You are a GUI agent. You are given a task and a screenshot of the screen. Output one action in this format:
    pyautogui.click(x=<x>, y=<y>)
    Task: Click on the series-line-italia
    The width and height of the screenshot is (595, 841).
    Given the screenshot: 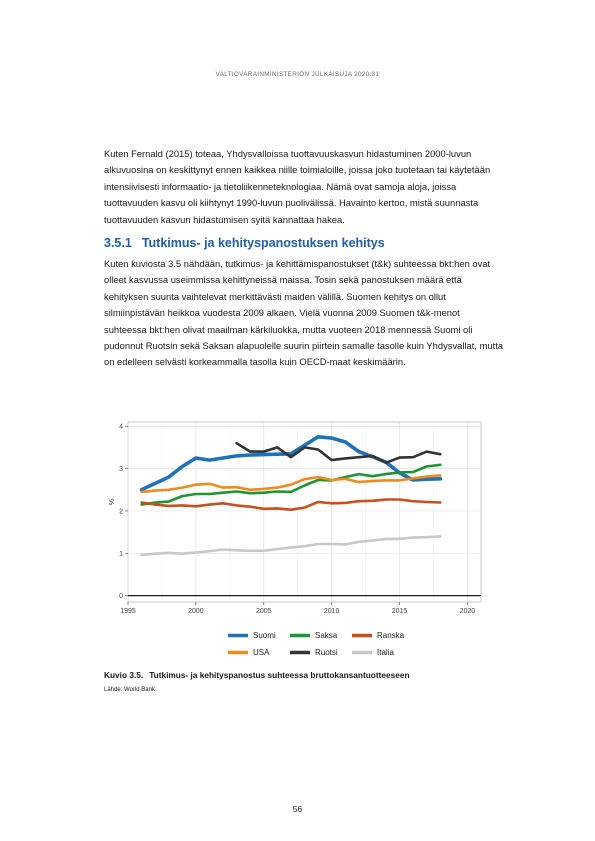 What is the action you would take?
    pyautogui.click(x=291, y=546)
    